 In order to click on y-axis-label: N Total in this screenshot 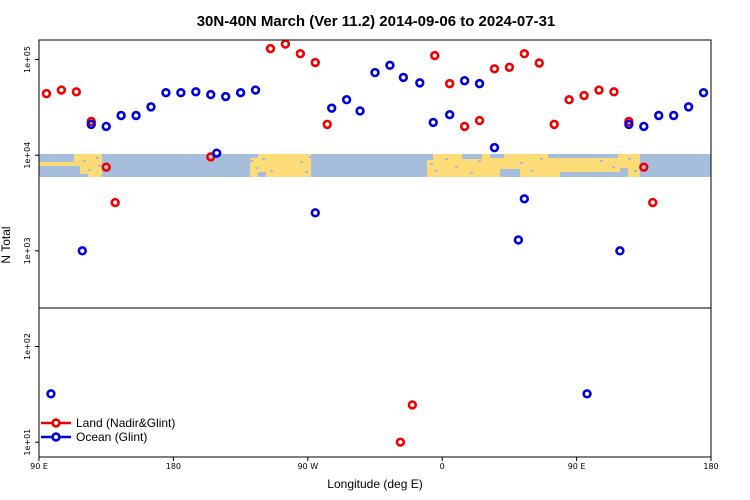, I will do `click(6, 244)`.